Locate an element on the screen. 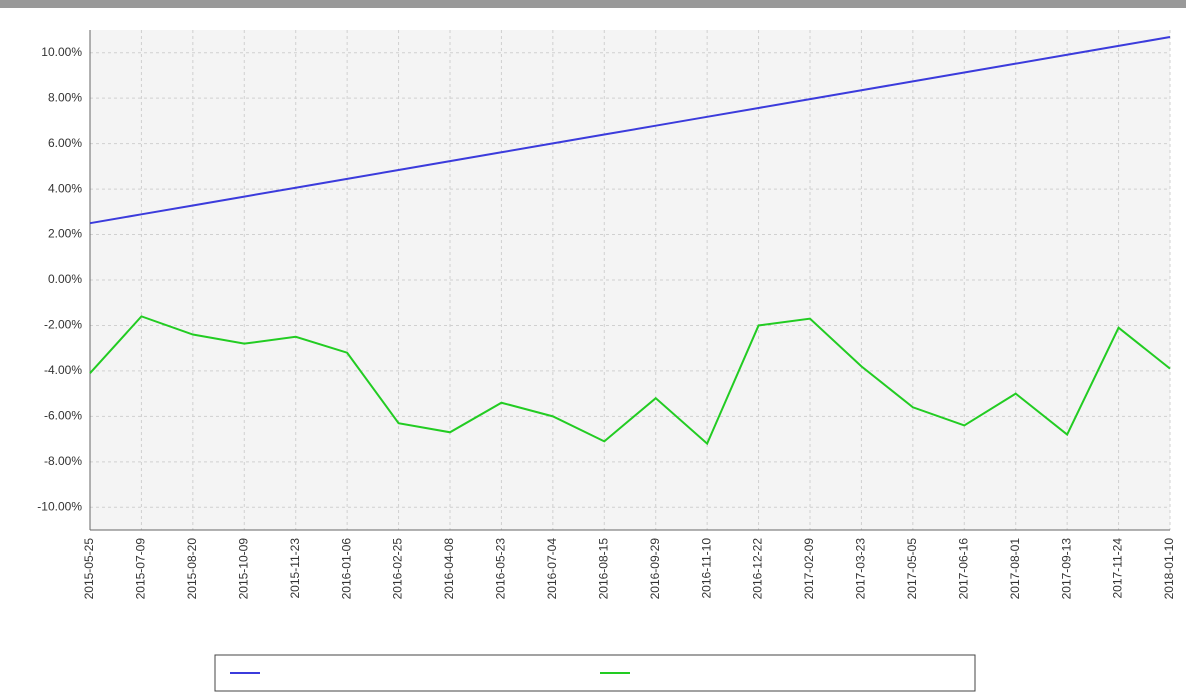 The width and height of the screenshot is (1186, 694). x-tick-label: 2018-01-10 is located at coordinates (1169, 569).